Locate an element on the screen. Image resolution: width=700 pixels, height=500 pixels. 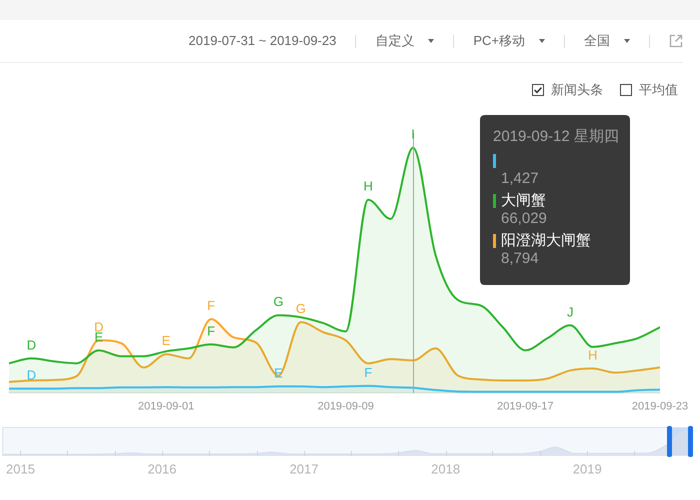
legend-title: 2019-09-12 星期四 is located at coordinates (556, 137).